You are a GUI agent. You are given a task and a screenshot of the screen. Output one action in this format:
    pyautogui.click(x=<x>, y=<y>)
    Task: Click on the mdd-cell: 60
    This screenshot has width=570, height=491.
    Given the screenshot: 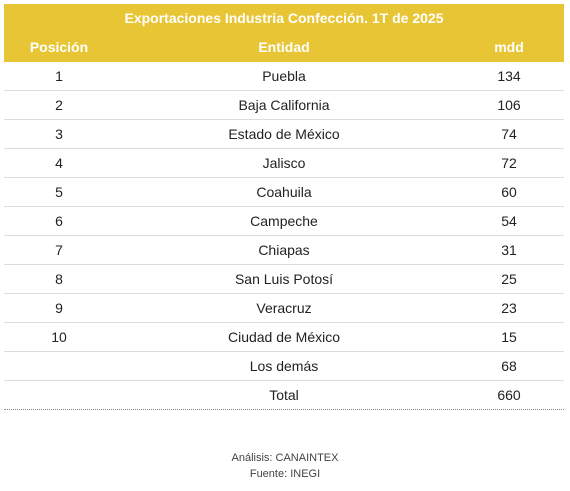 What is the action you would take?
    pyautogui.click(x=509, y=192)
    